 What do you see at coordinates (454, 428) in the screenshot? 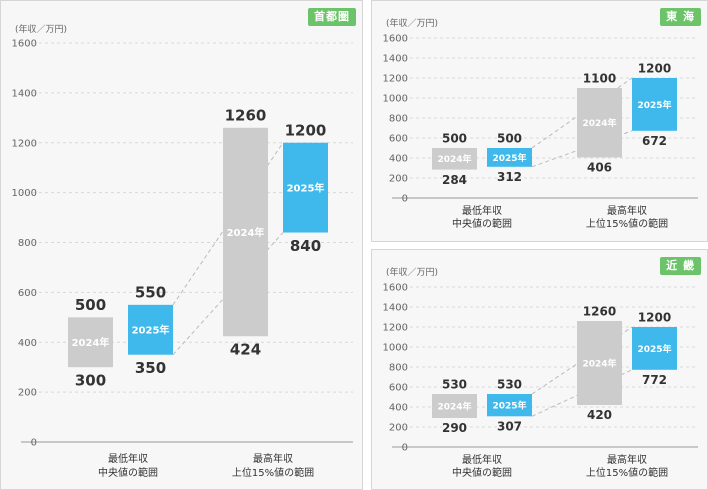
I see `bar-min-label: 290` at bounding box center [454, 428].